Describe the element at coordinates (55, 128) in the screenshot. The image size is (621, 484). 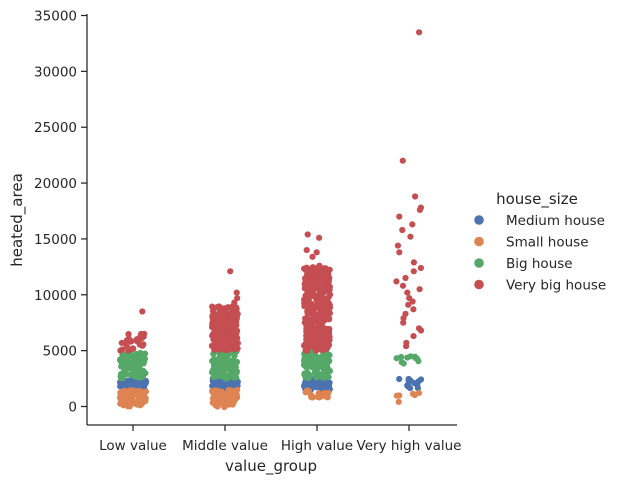
I see `y-tick-label: 25000` at that location.